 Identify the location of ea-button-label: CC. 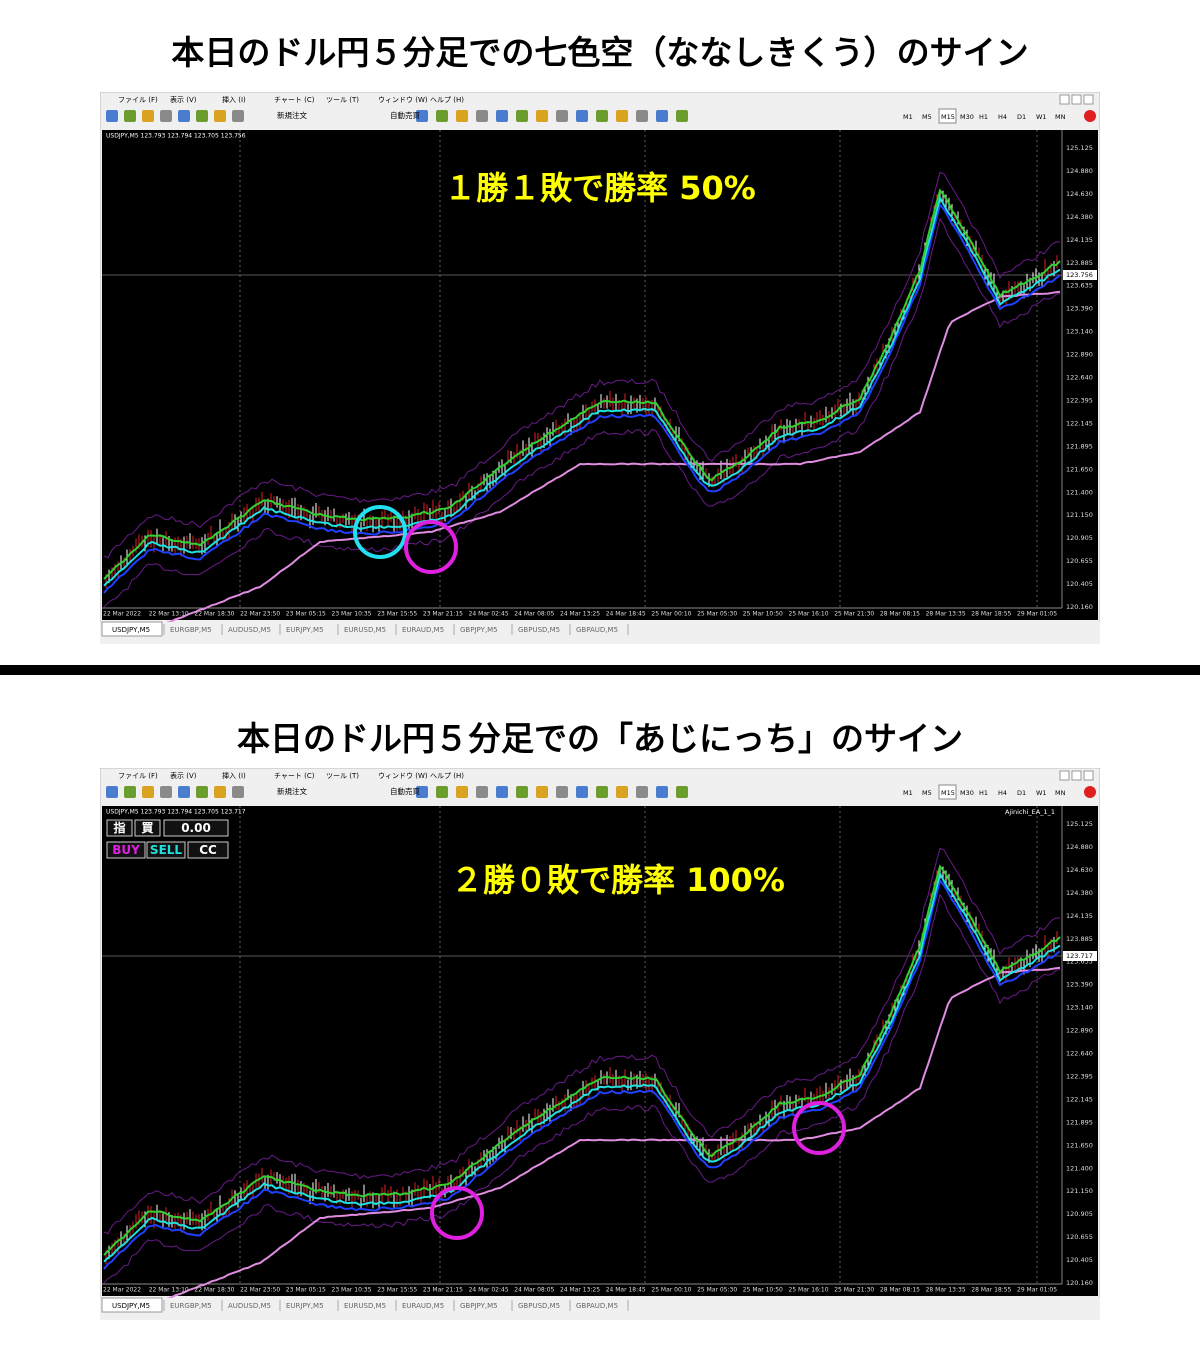
(208, 850).